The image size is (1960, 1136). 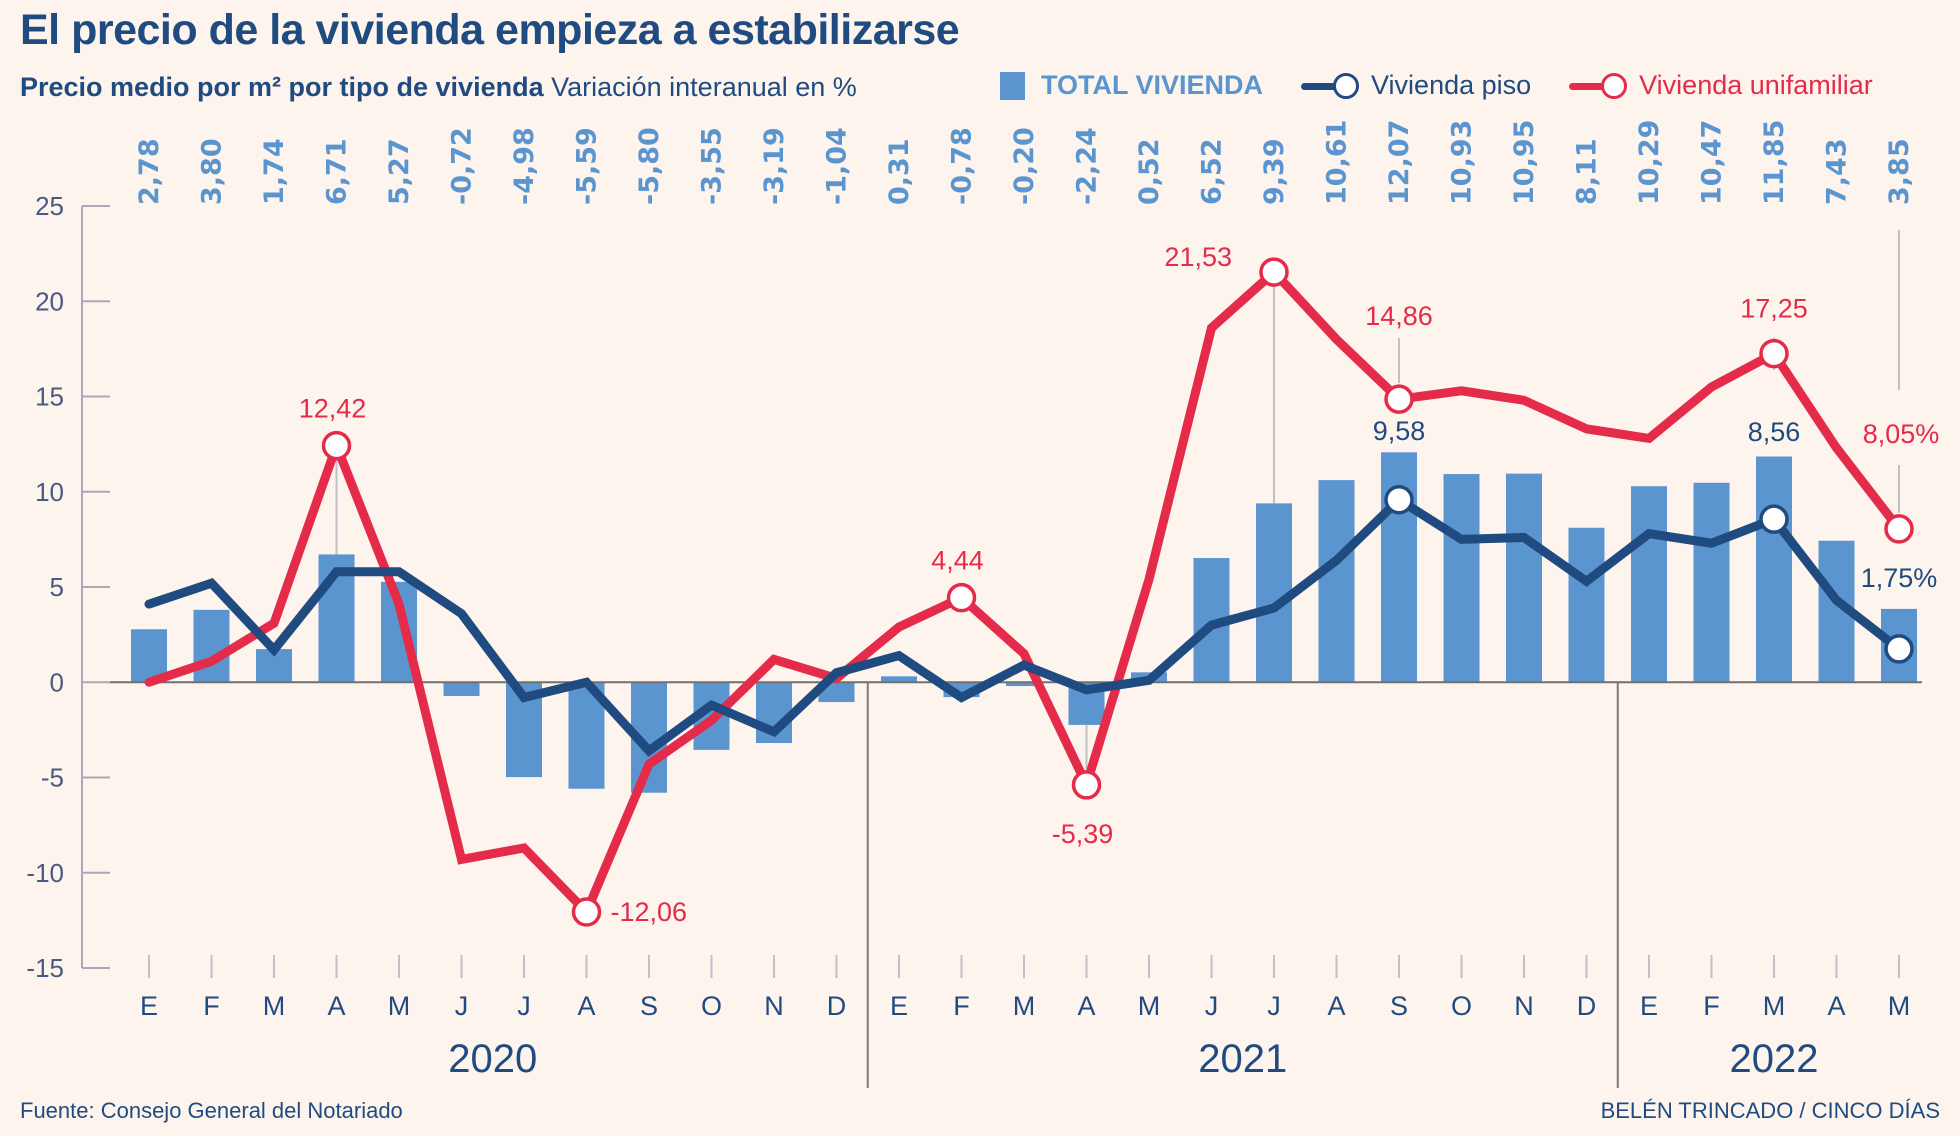 I want to click on piso-annotation: 1,75%, so click(x=1899, y=578).